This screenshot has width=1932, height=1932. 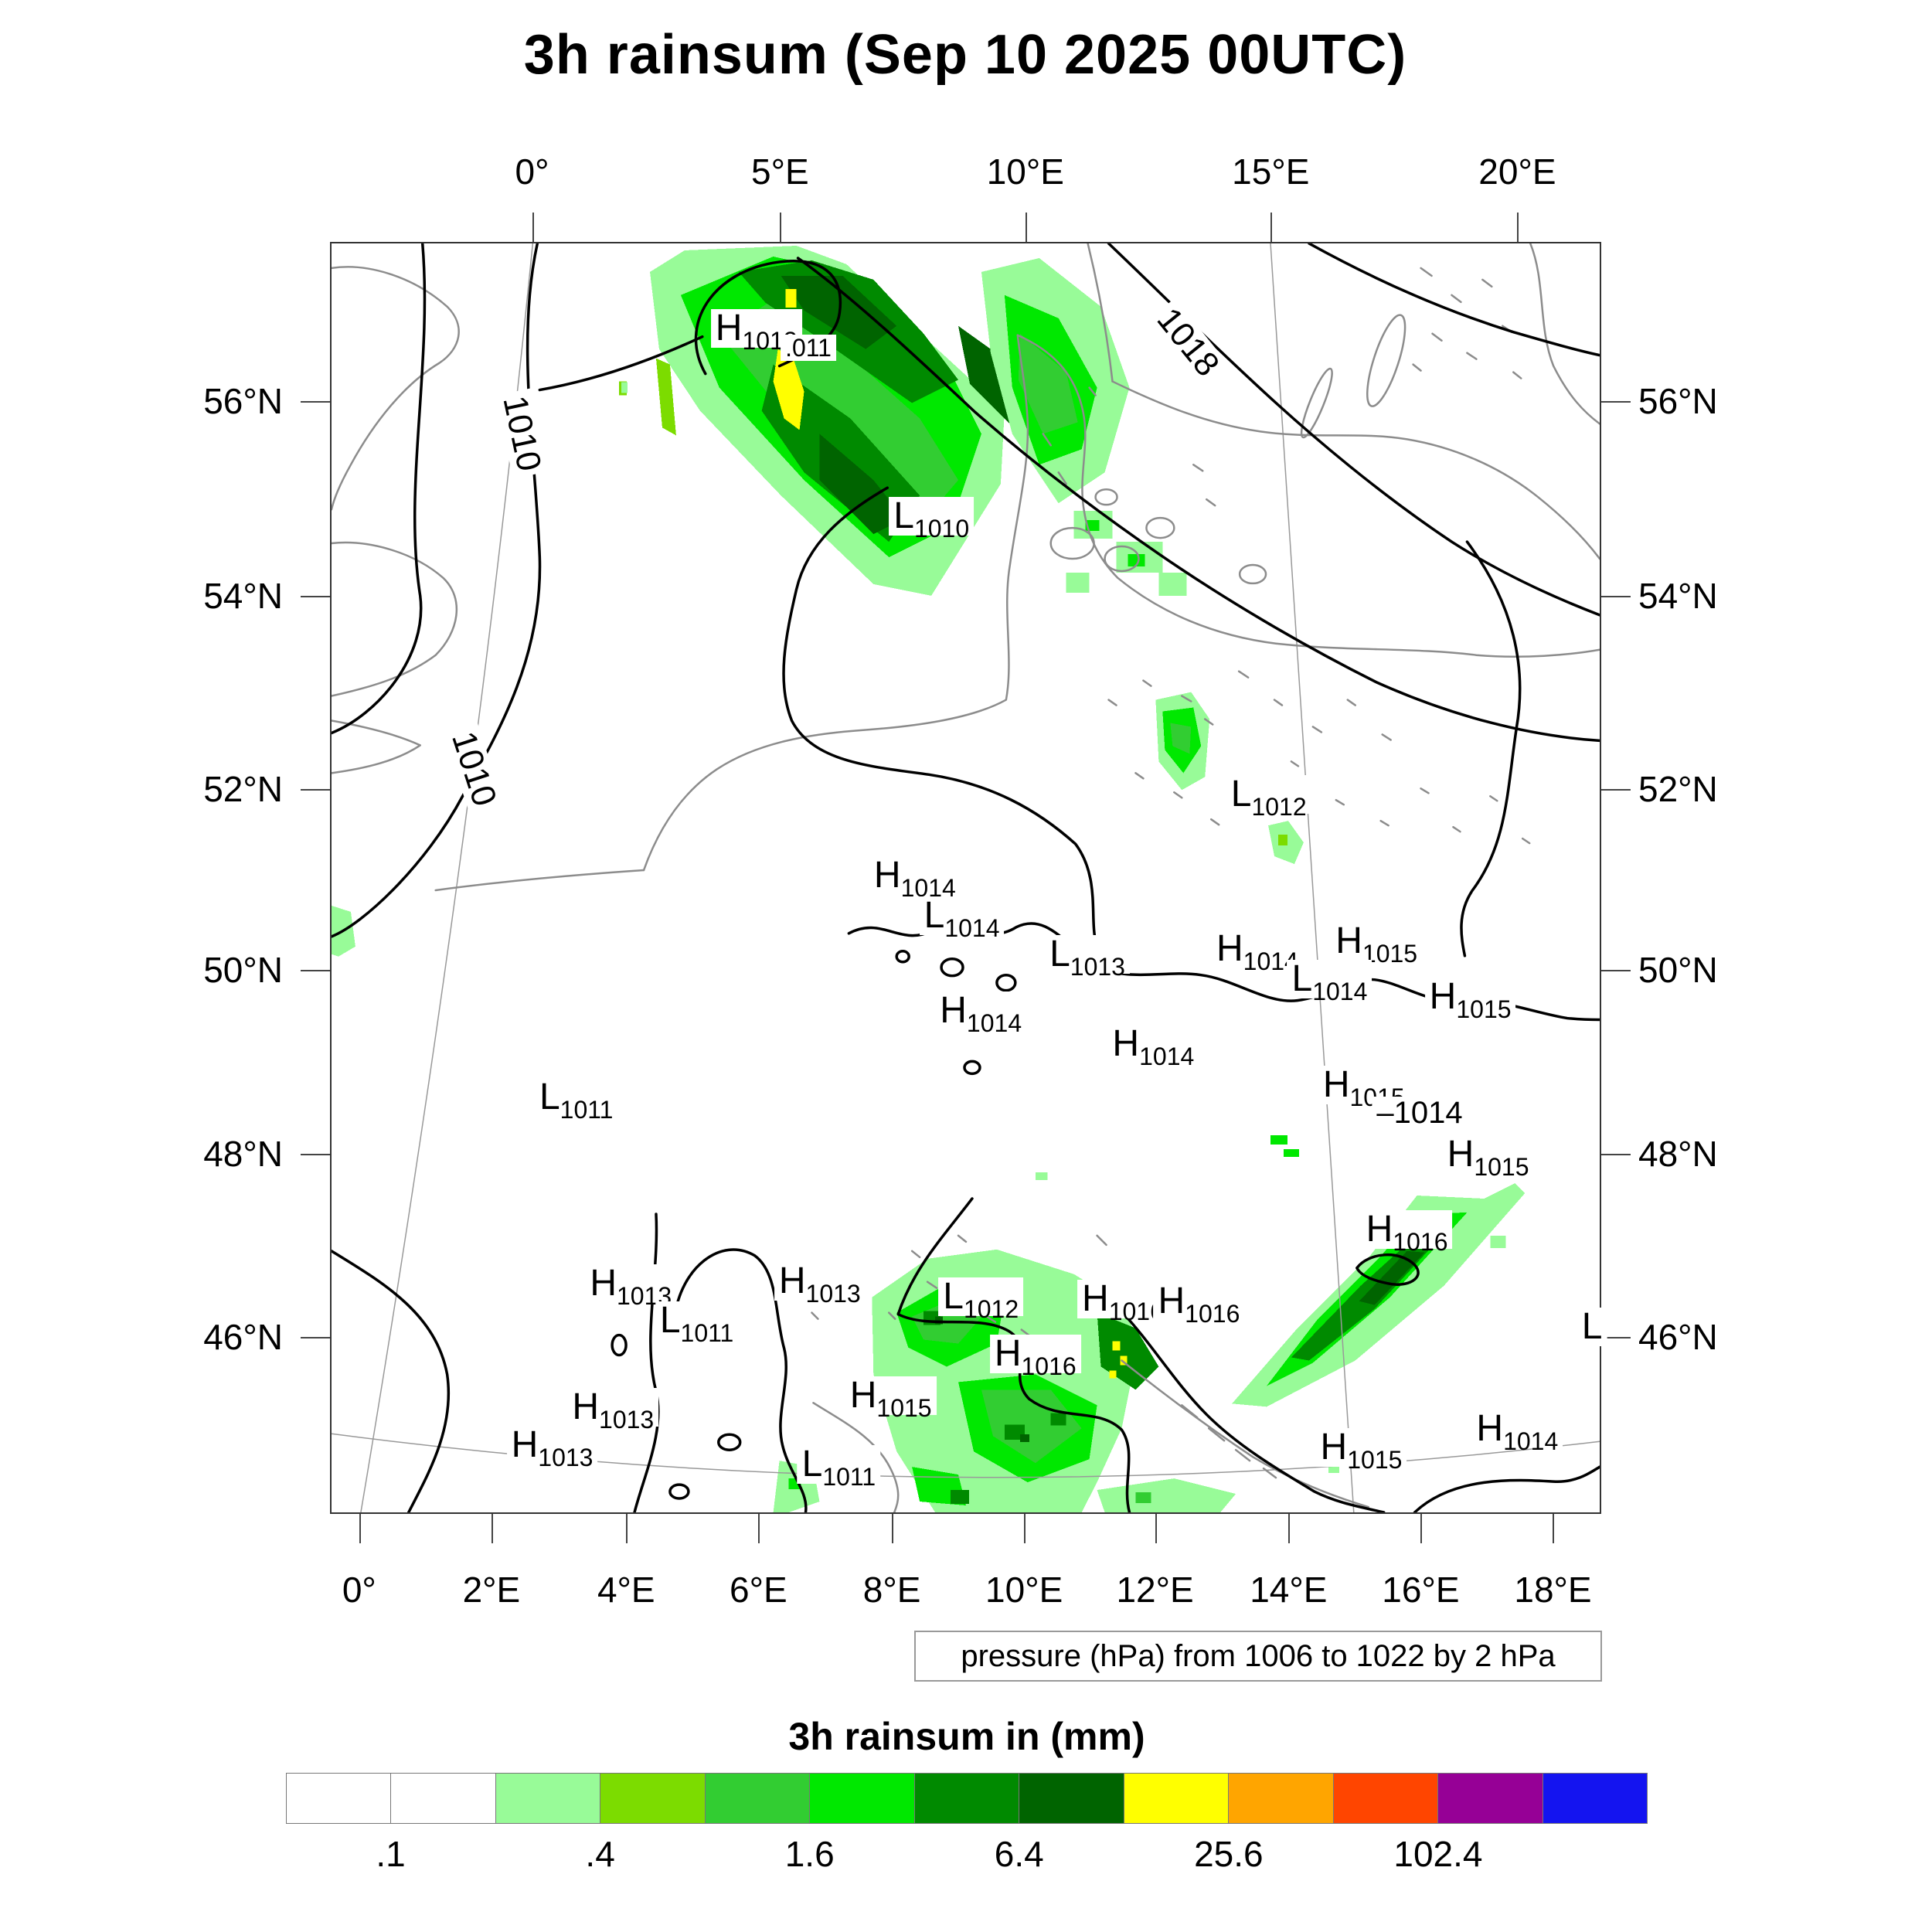 What do you see at coordinates (967, 1737) in the screenshot?
I see `colorbar-title: 3h rainsum in (mm)` at bounding box center [967, 1737].